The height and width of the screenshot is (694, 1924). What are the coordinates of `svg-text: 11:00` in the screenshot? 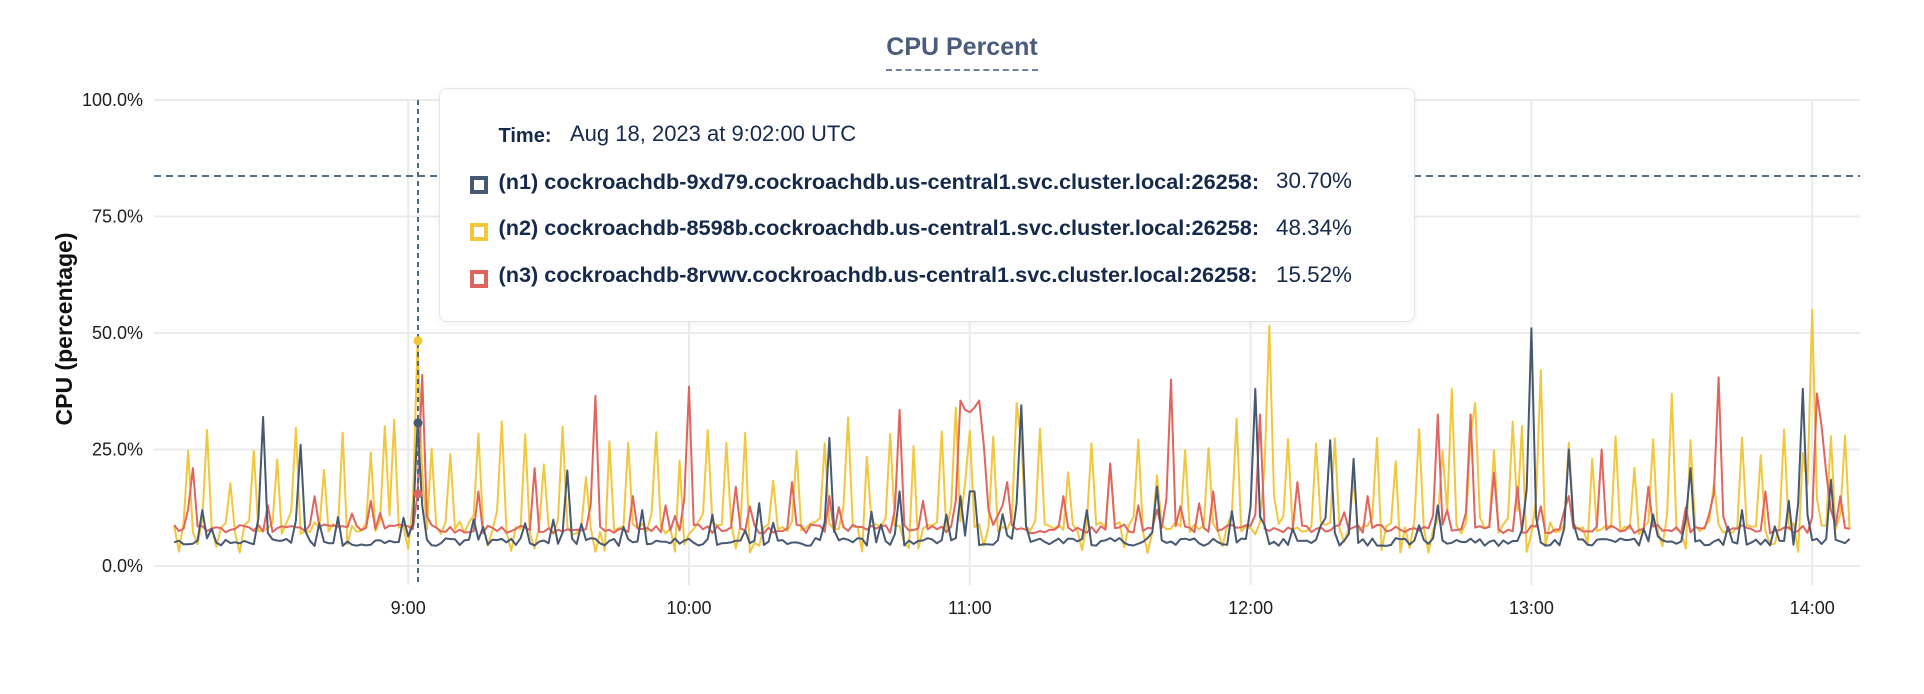 It's located at (970, 608).